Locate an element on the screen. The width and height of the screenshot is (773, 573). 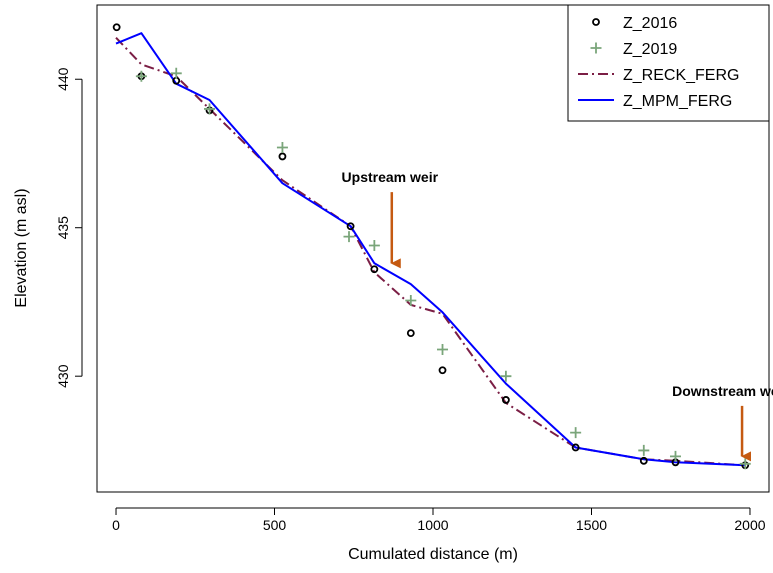
annotation-label: Downstream weir is located at coordinates (722, 391).